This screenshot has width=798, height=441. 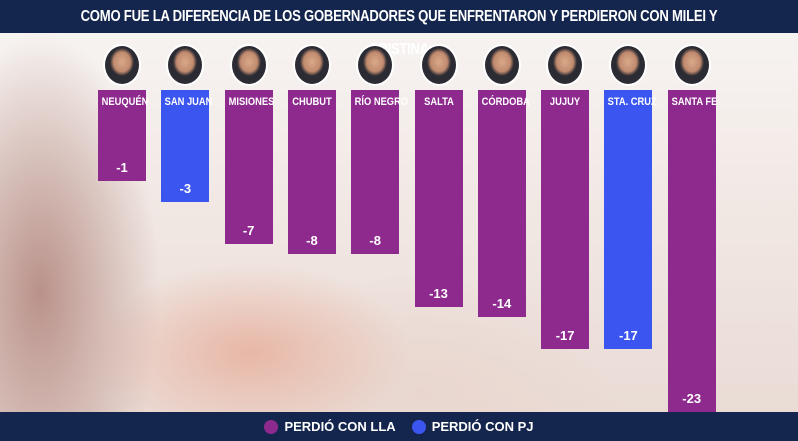 I want to click on bar-category-label: SANTA FE, so click(x=694, y=102).